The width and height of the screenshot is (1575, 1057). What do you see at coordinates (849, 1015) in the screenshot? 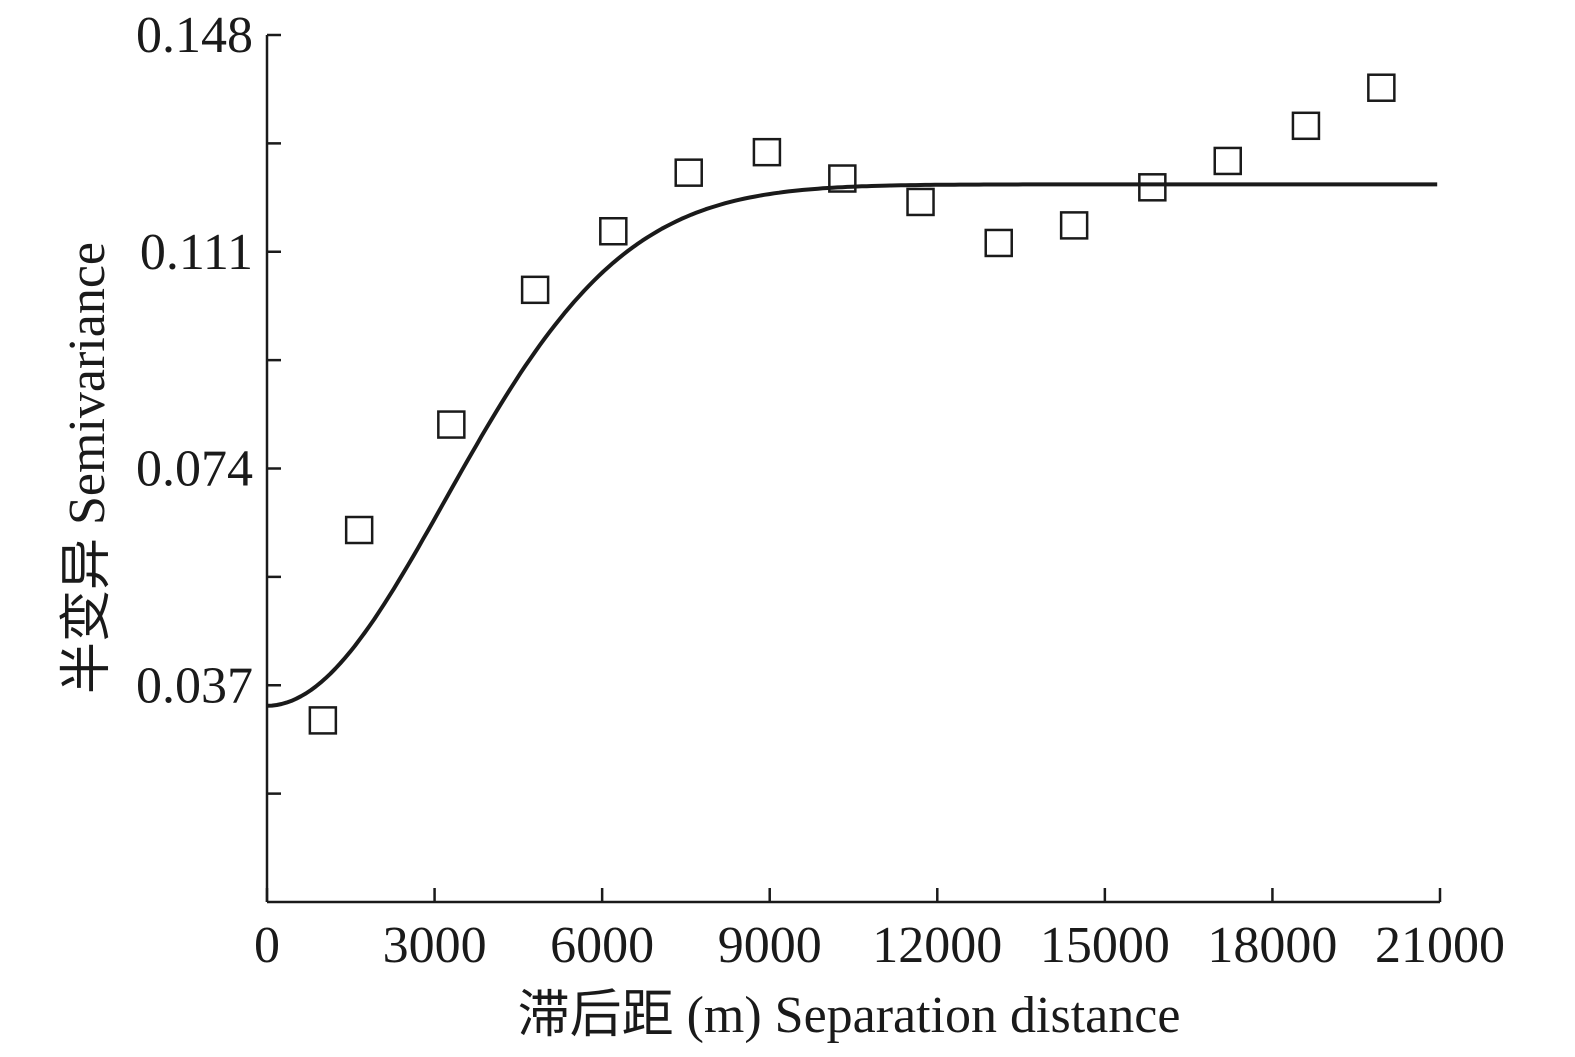
I see `x-axis-title: 滞后距 (m) Separation distance` at bounding box center [849, 1015].